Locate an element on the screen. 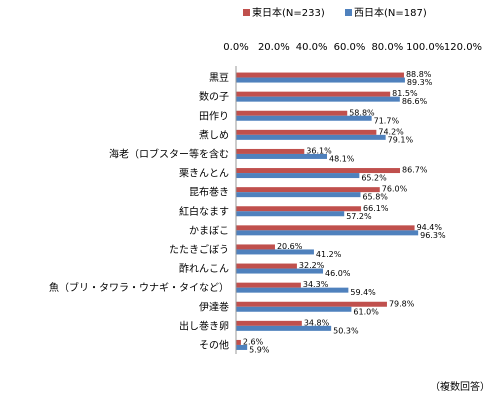  data-label-west: 57.2% is located at coordinates (359, 216).